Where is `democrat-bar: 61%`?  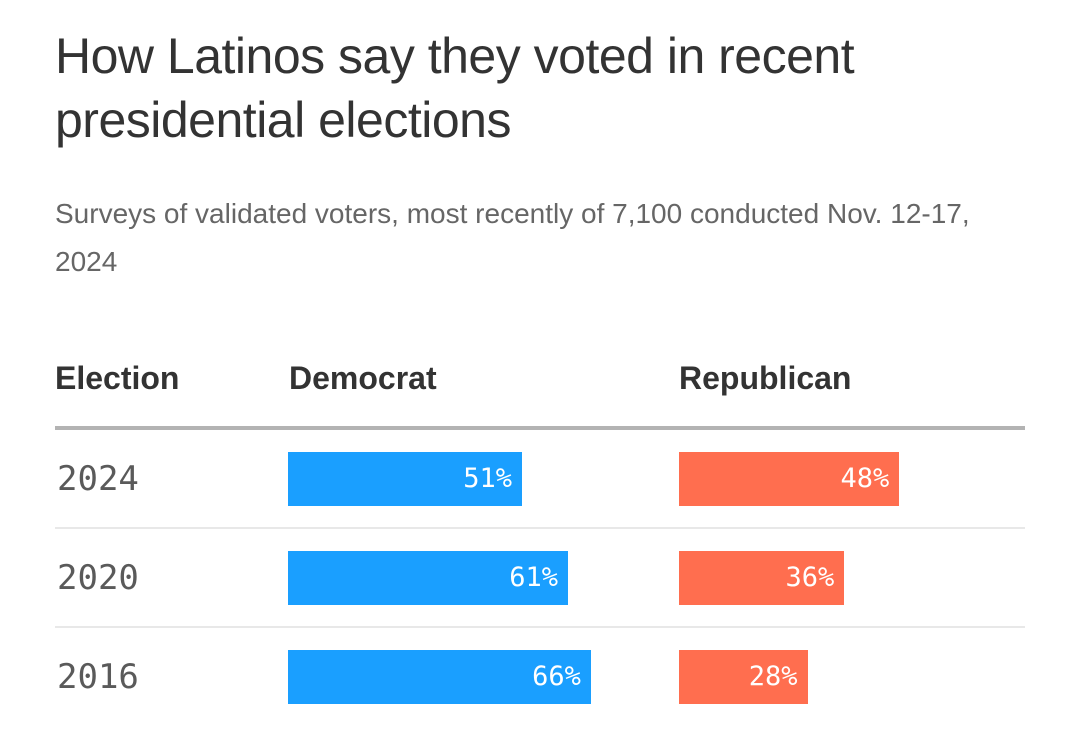
democrat-bar: 61% is located at coordinates (428, 578).